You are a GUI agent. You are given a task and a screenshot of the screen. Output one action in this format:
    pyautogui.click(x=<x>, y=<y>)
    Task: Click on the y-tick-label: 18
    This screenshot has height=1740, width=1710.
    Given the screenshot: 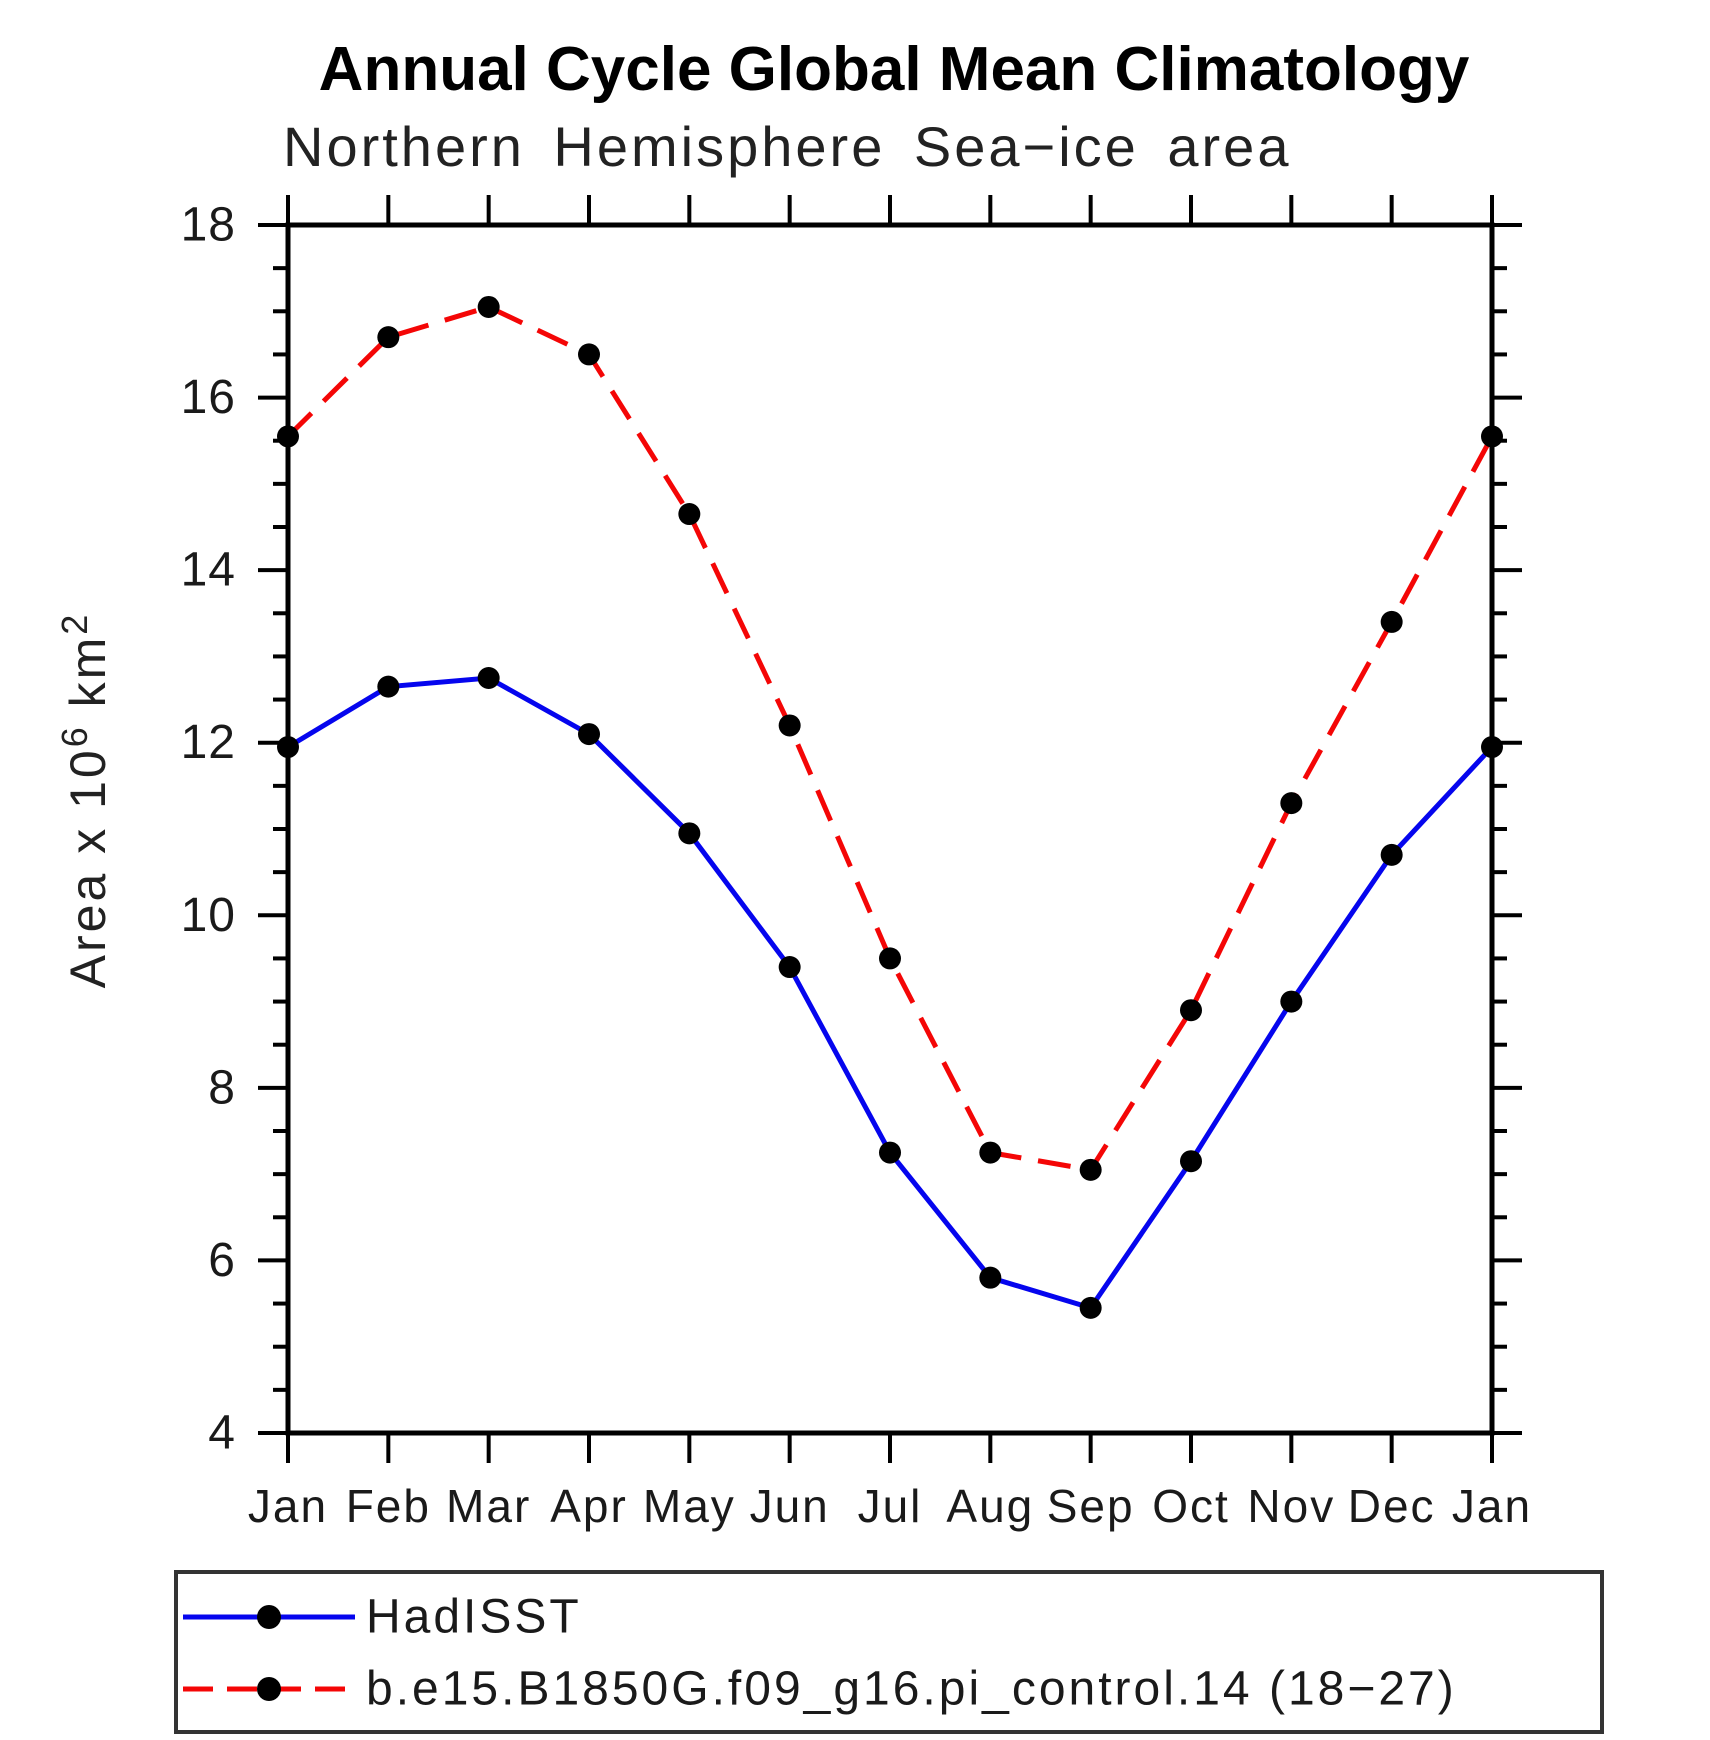 What is the action you would take?
    pyautogui.click(x=208, y=225)
    